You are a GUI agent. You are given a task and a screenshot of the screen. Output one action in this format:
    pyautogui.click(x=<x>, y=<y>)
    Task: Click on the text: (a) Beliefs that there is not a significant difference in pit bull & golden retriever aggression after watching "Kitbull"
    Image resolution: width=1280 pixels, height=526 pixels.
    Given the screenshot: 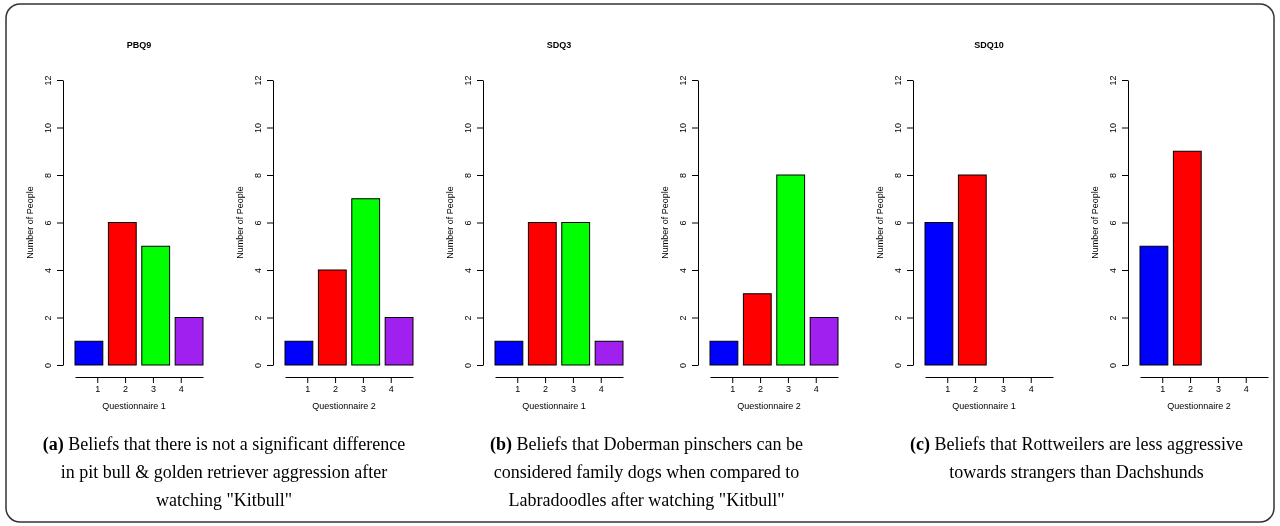 What is the action you would take?
    pyautogui.click(x=224, y=472)
    